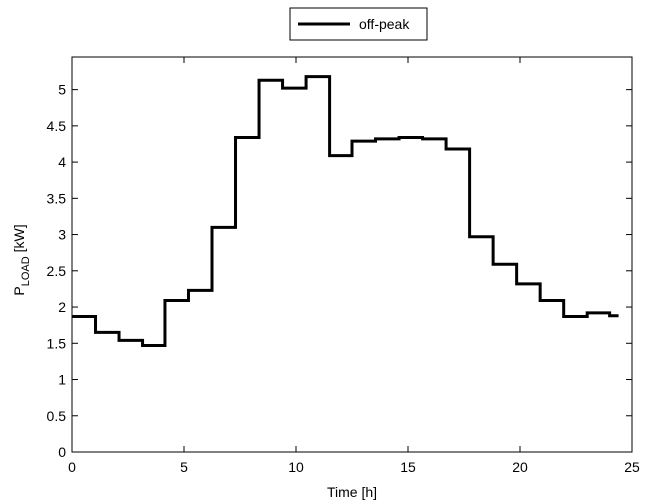 This screenshot has width=651, height=502. Describe the element at coordinates (358, 24) in the screenshot. I see `legend: off-peak` at that location.